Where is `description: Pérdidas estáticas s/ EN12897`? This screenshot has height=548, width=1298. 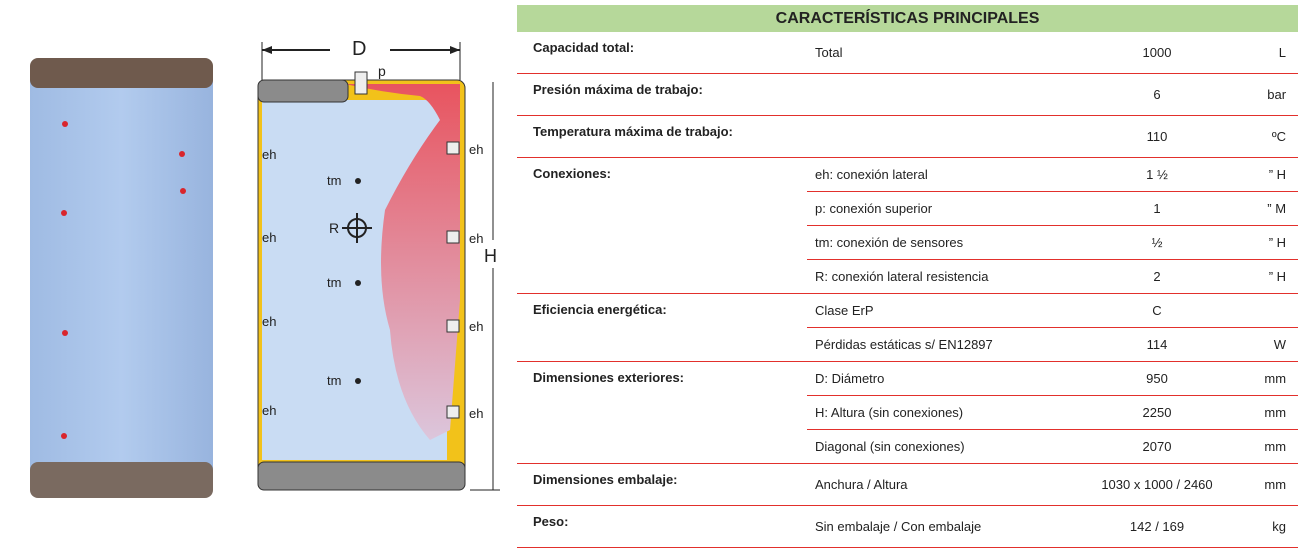
description: Pérdidas estáticas s/ EN12897 is located at coordinates (942, 344).